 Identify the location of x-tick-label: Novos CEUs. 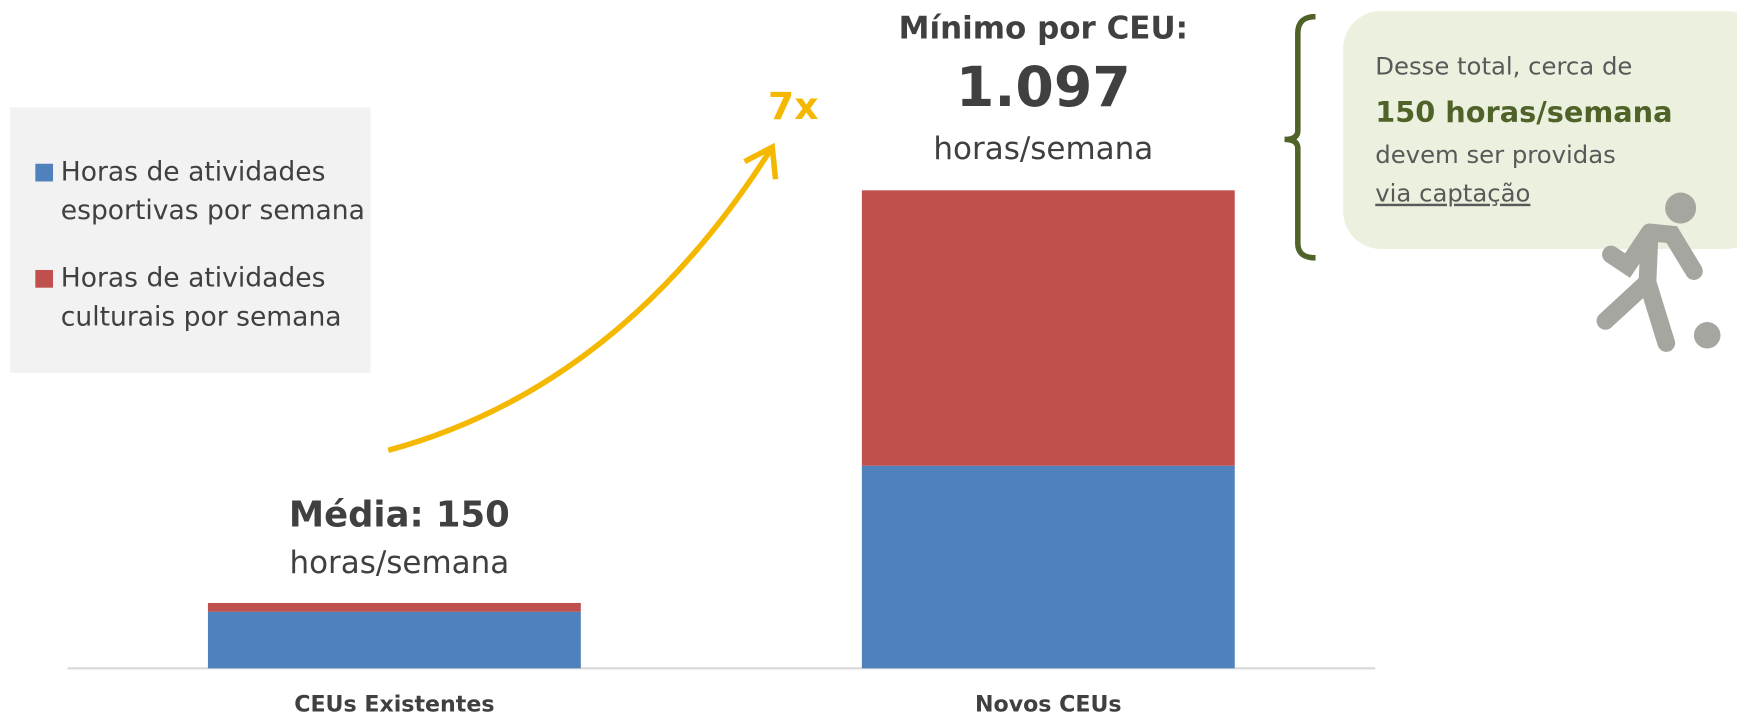
(1048, 704).